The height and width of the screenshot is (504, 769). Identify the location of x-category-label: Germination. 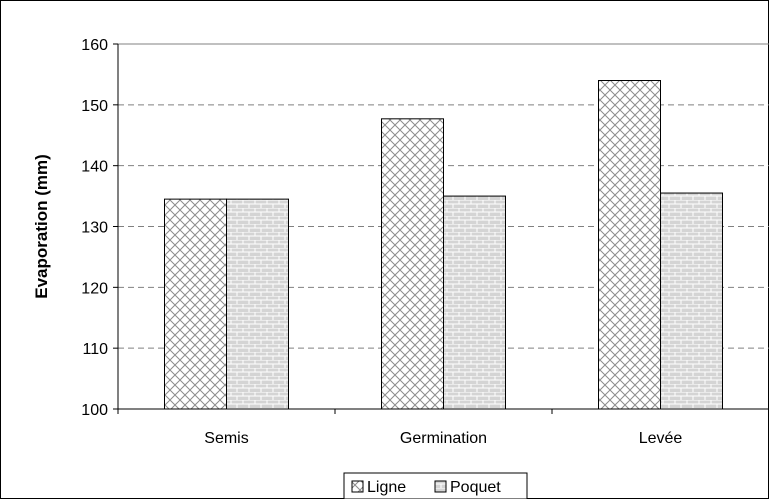
(443, 438).